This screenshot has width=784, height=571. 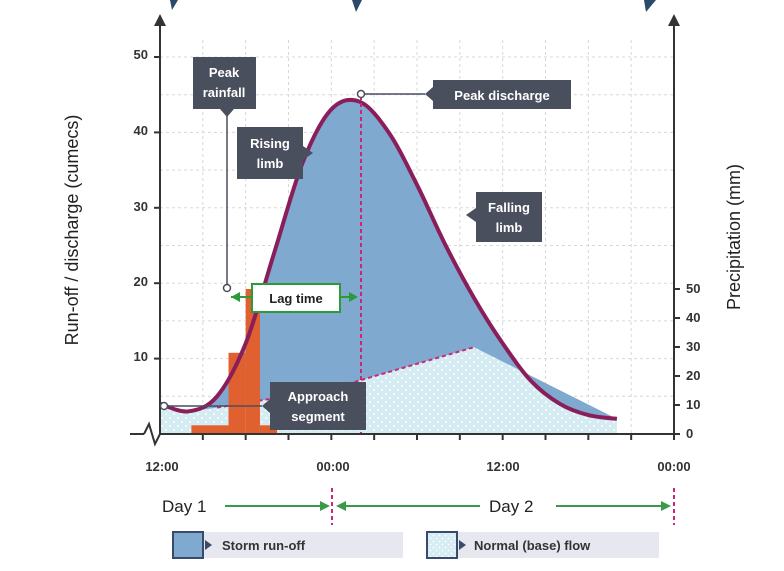 What do you see at coordinates (275, 153) in the screenshot?
I see `rising-limb-callout: Rising limb` at bounding box center [275, 153].